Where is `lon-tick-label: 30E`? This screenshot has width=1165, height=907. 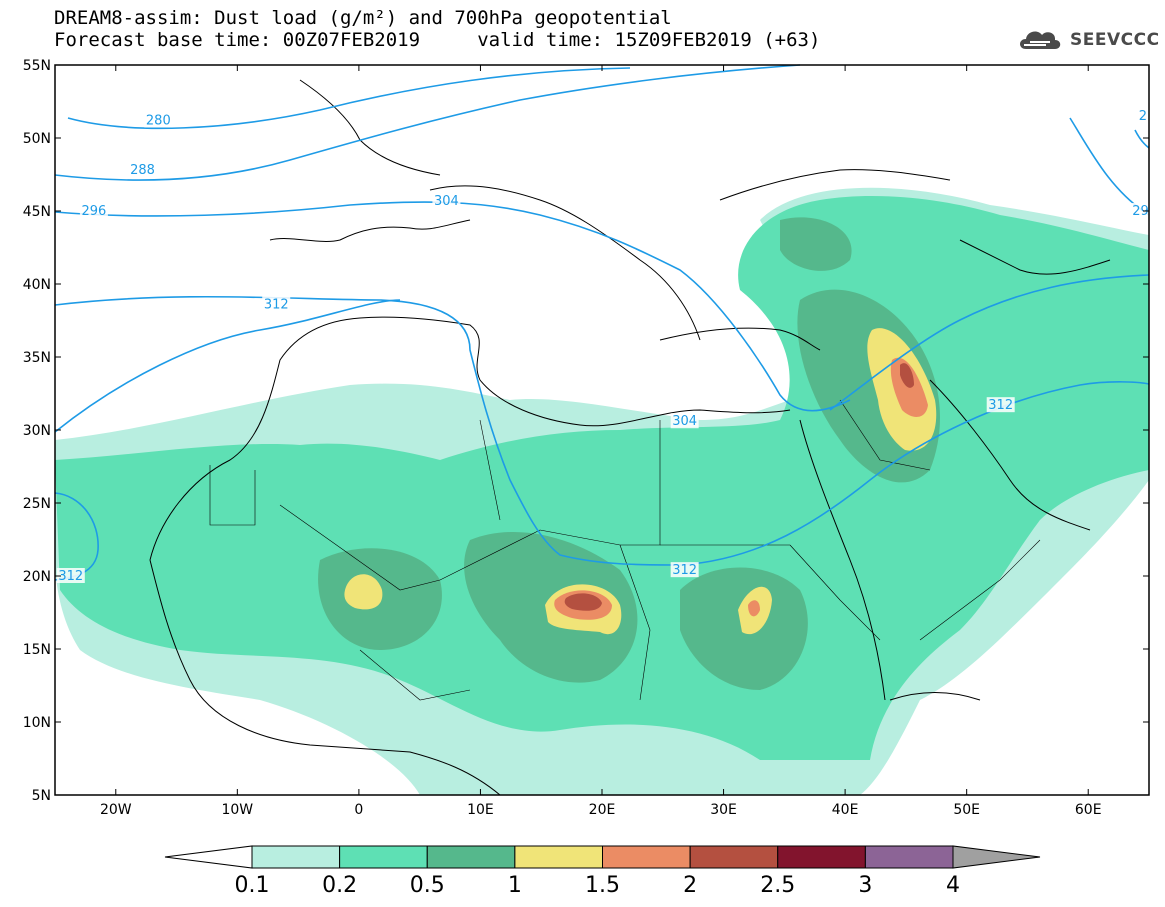
lon-tick-label: 30E is located at coordinates (723, 810).